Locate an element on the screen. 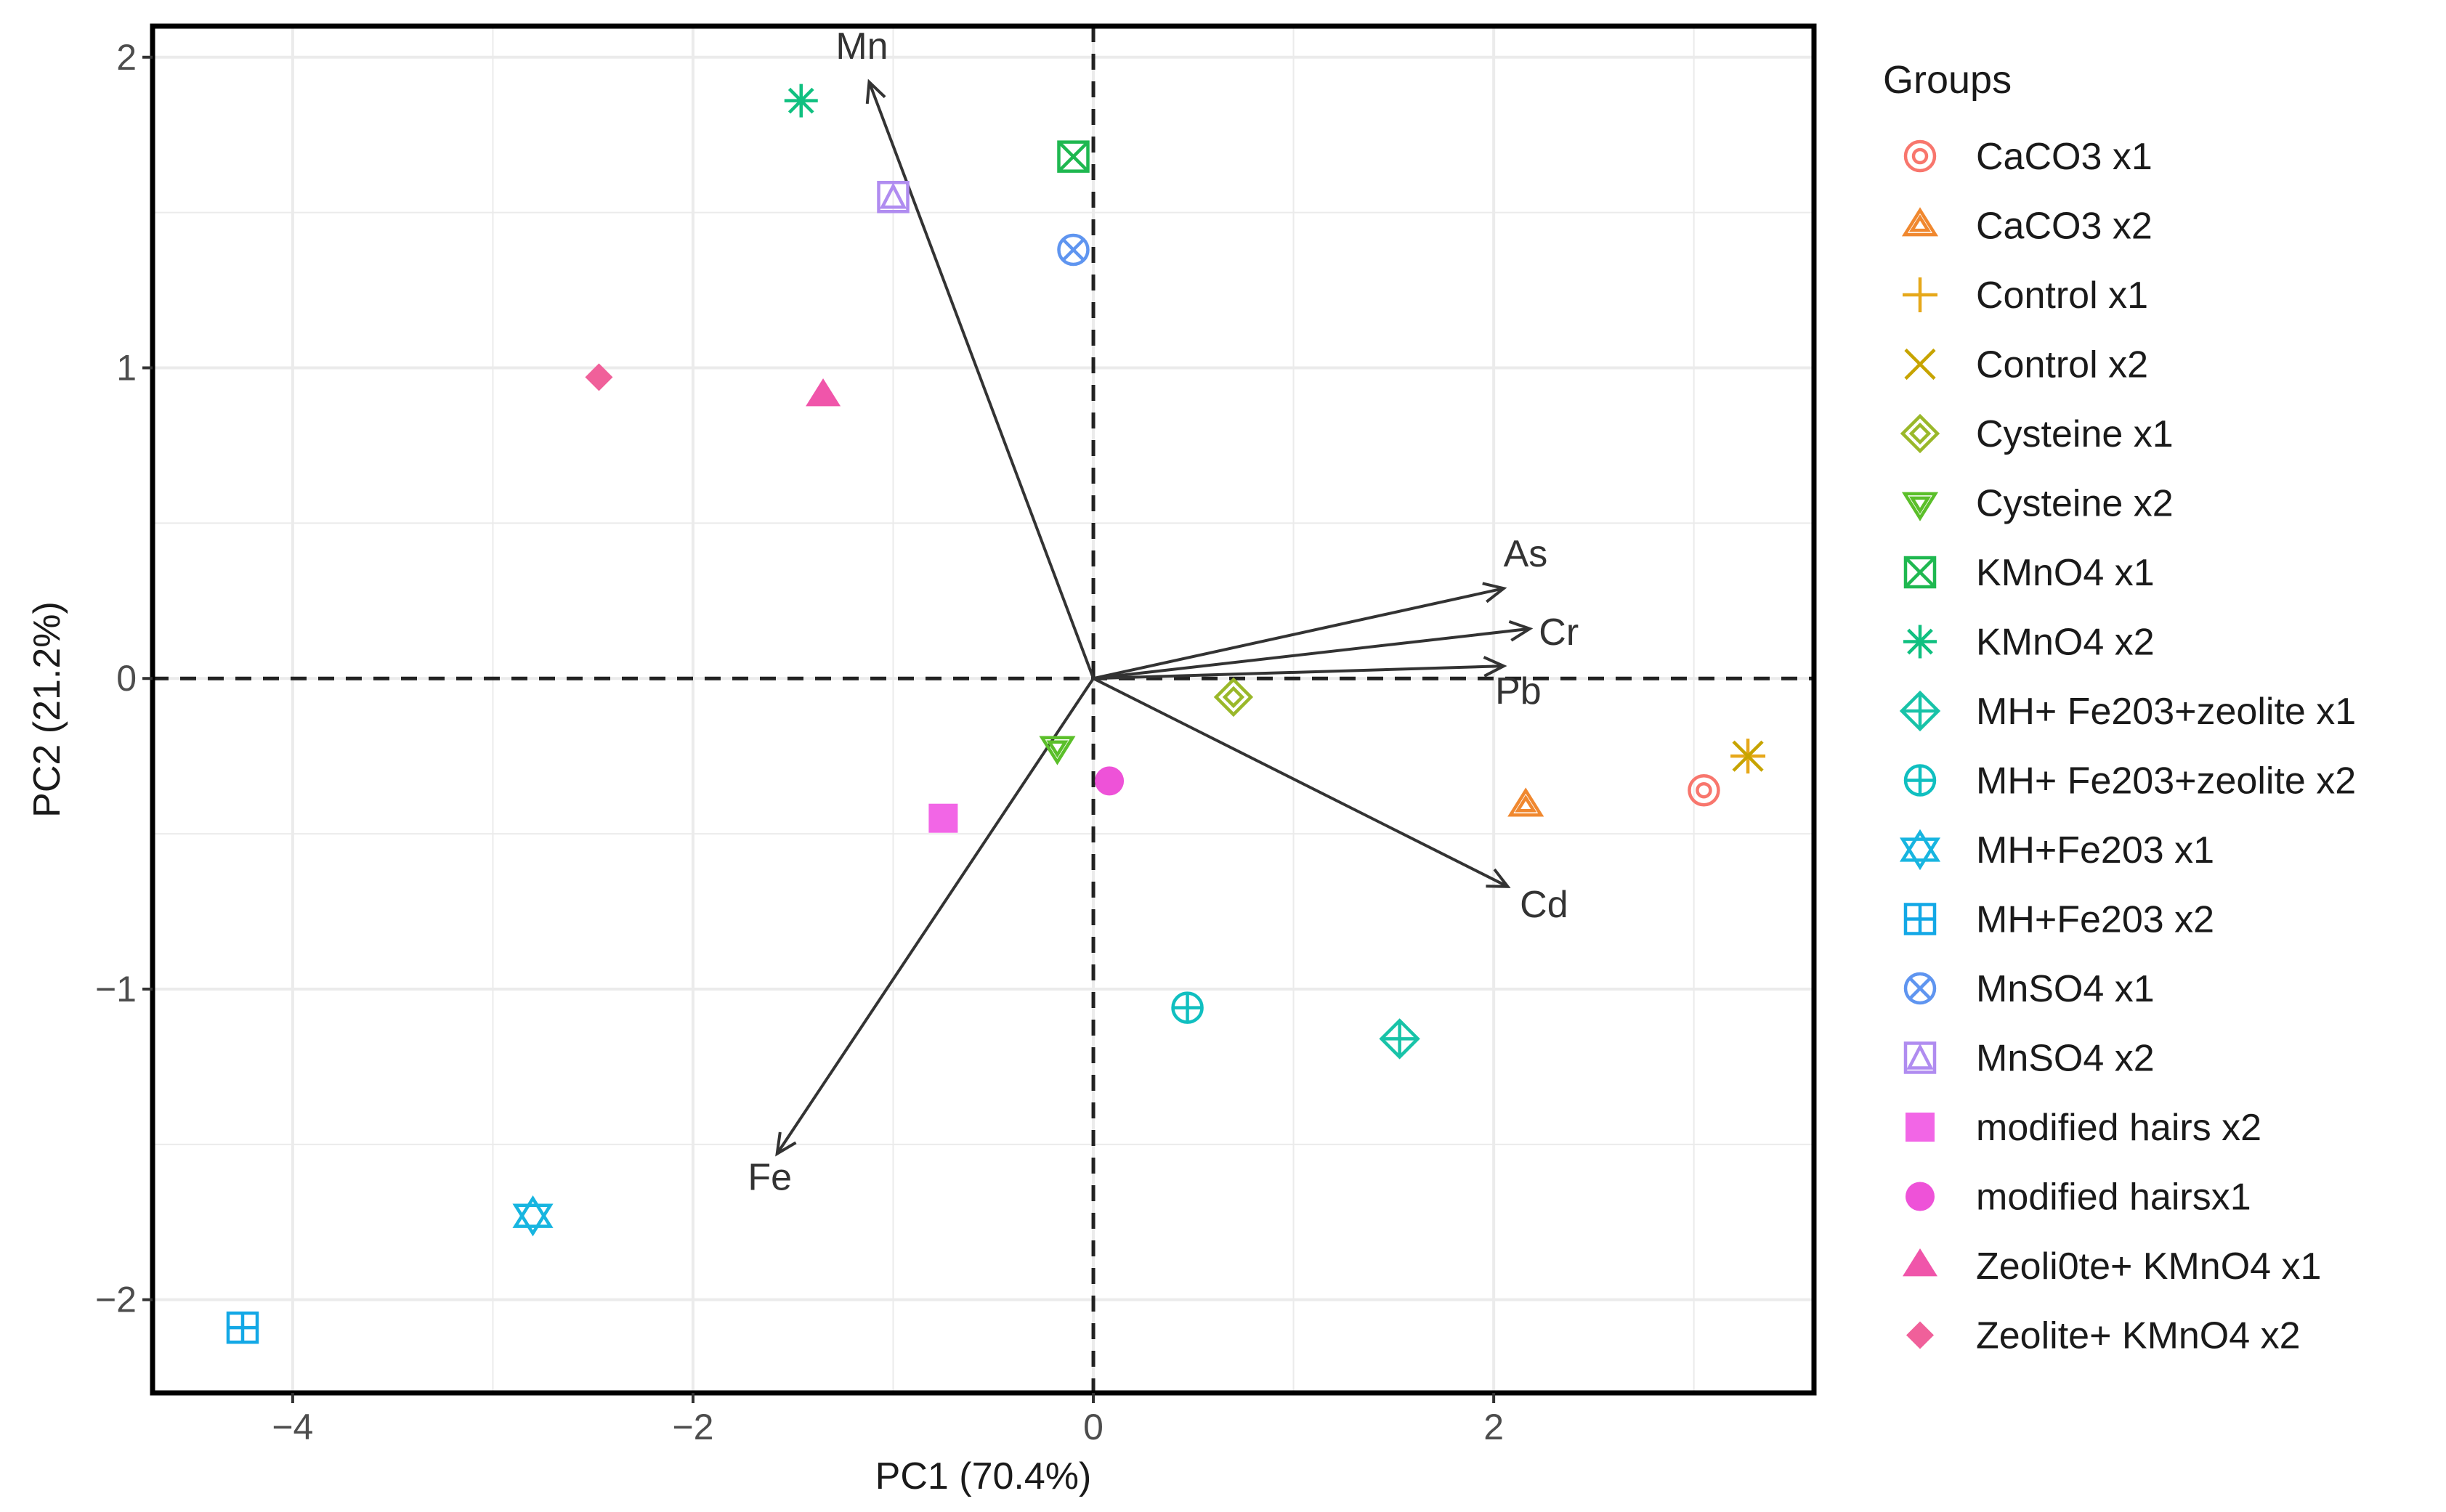  y-tick-label: 2 is located at coordinates (126, 57).